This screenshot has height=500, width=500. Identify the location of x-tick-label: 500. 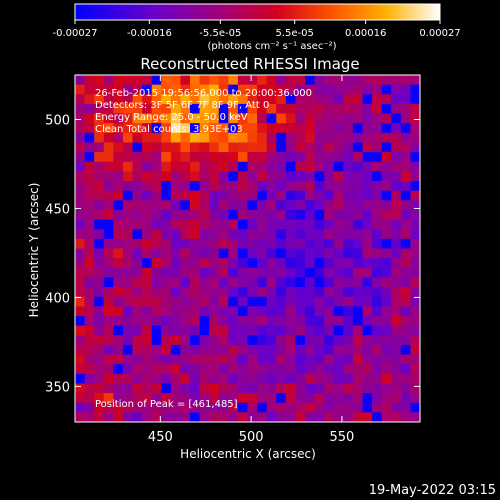
(251, 437).